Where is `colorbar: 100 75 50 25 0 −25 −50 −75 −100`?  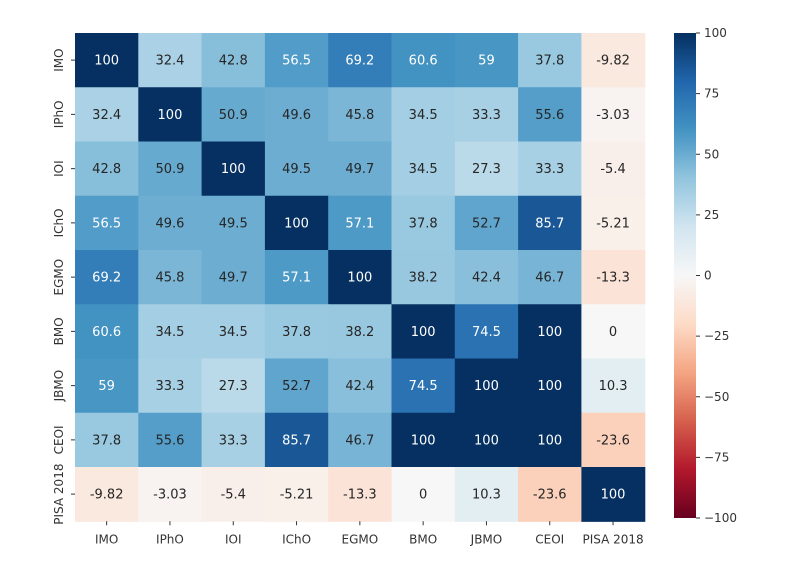
colorbar: 100 75 50 25 0 −25 −50 −75 −100 is located at coordinates (705, 275).